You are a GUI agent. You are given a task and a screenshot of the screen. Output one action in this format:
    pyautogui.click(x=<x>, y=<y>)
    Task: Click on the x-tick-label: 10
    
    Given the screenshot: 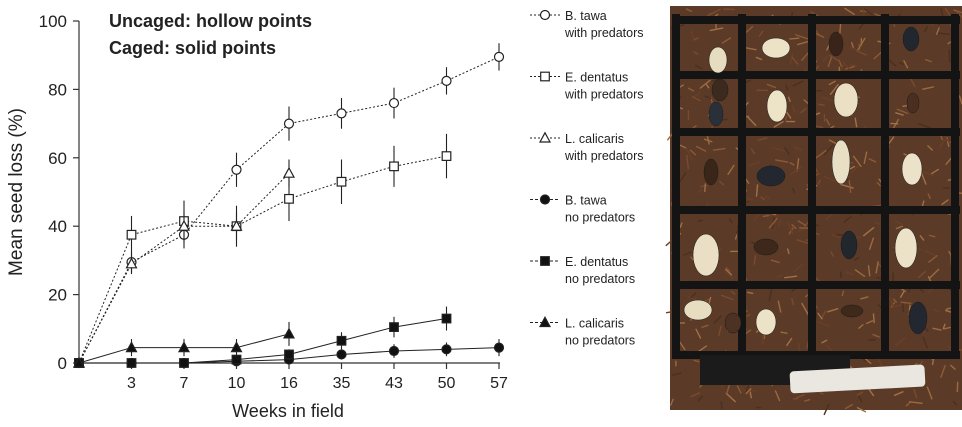 What is the action you would take?
    pyautogui.click(x=237, y=383)
    